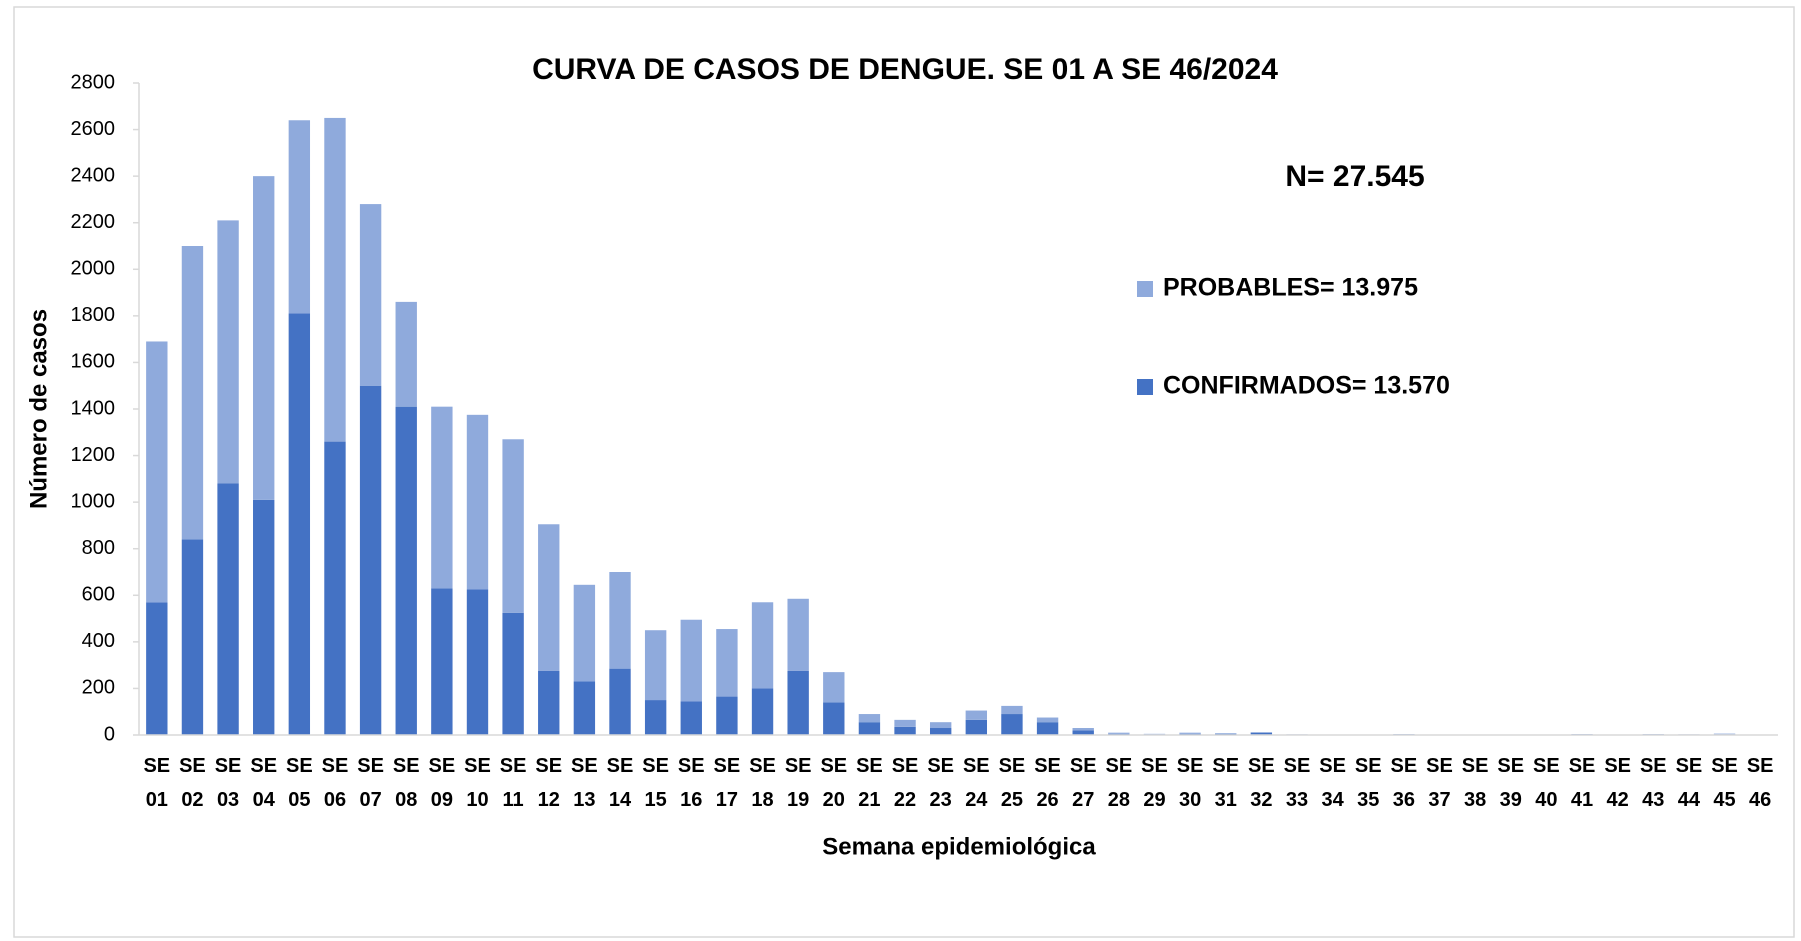  What do you see at coordinates (477, 783) in the screenshot?
I see `x-tick-label: SE 10` at bounding box center [477, 783].